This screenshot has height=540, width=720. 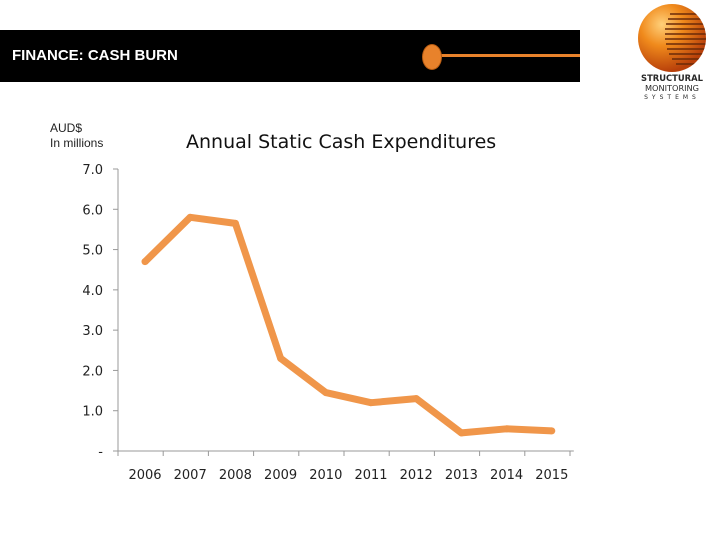 What do you see at coordinates (92, 371) in the screenshot?
I see `y-tick-label: 2.0` at bounding box center [92, 371].